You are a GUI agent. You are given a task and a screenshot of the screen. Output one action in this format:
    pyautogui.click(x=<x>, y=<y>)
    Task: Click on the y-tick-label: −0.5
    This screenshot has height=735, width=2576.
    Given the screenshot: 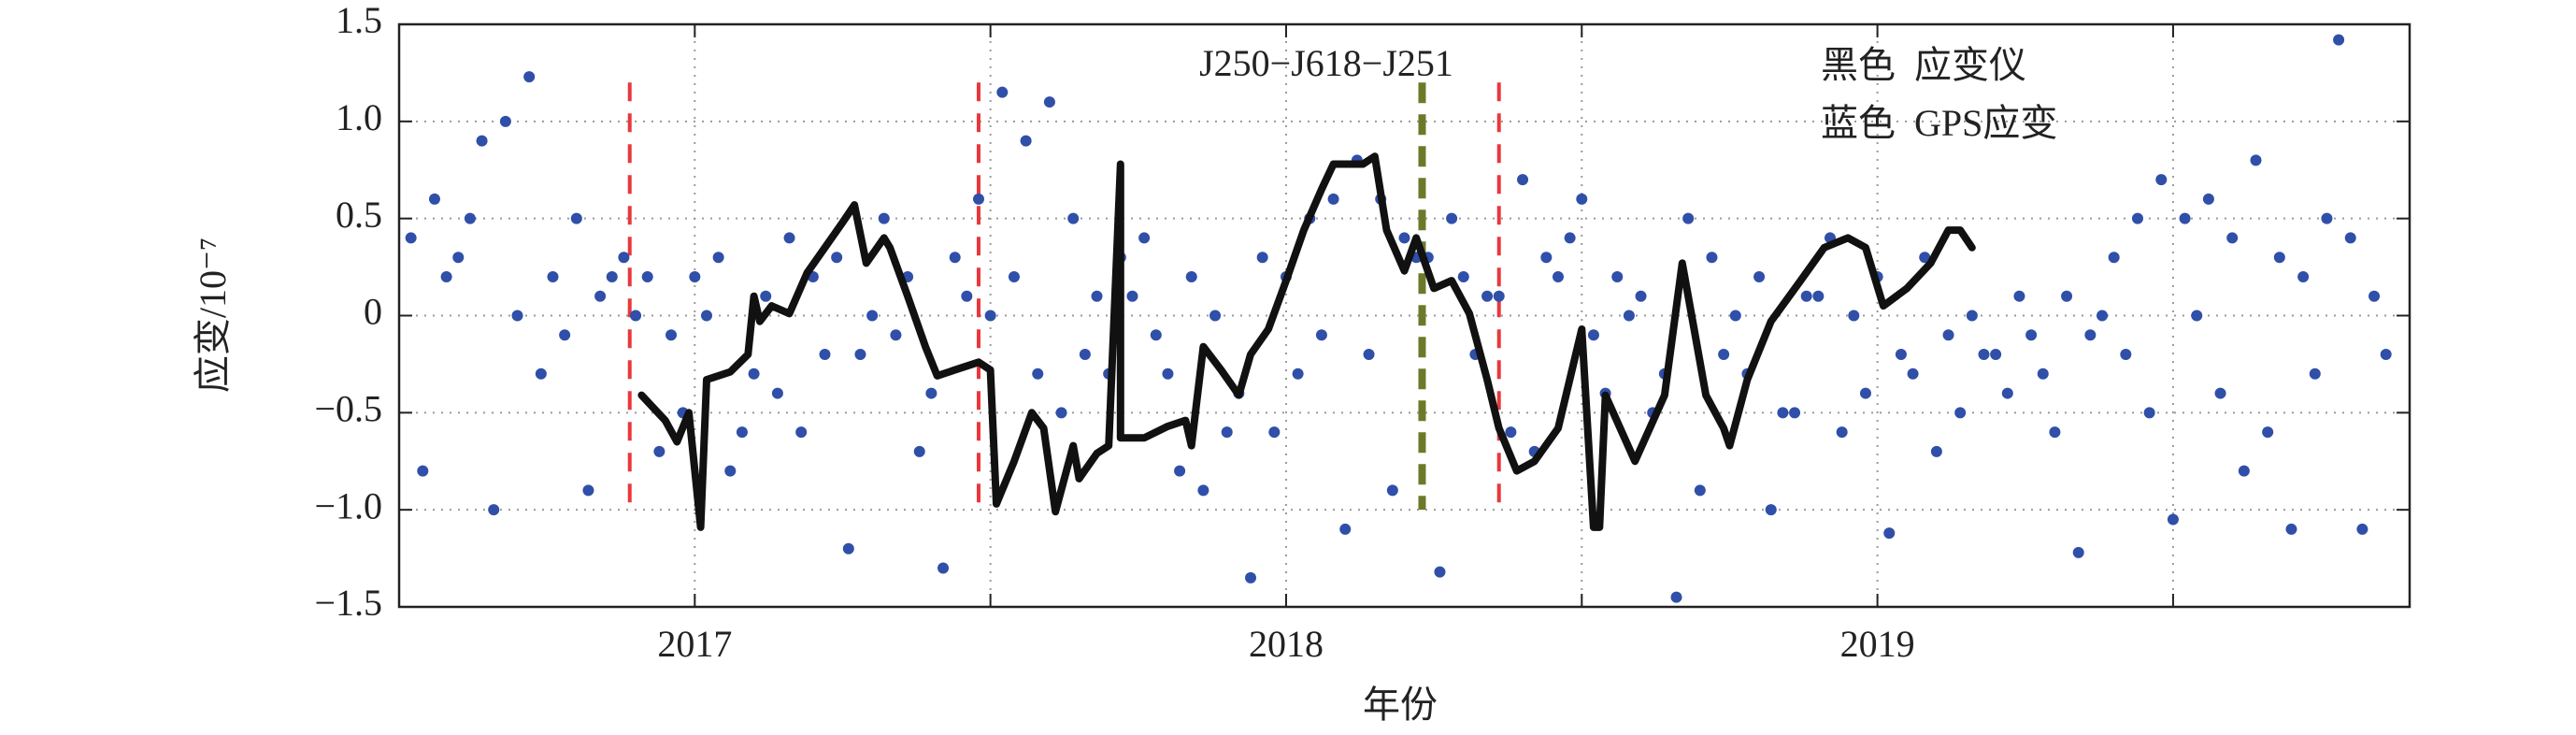 What is the action you would take?
    pyautogui.click(x=348, y=409)
    